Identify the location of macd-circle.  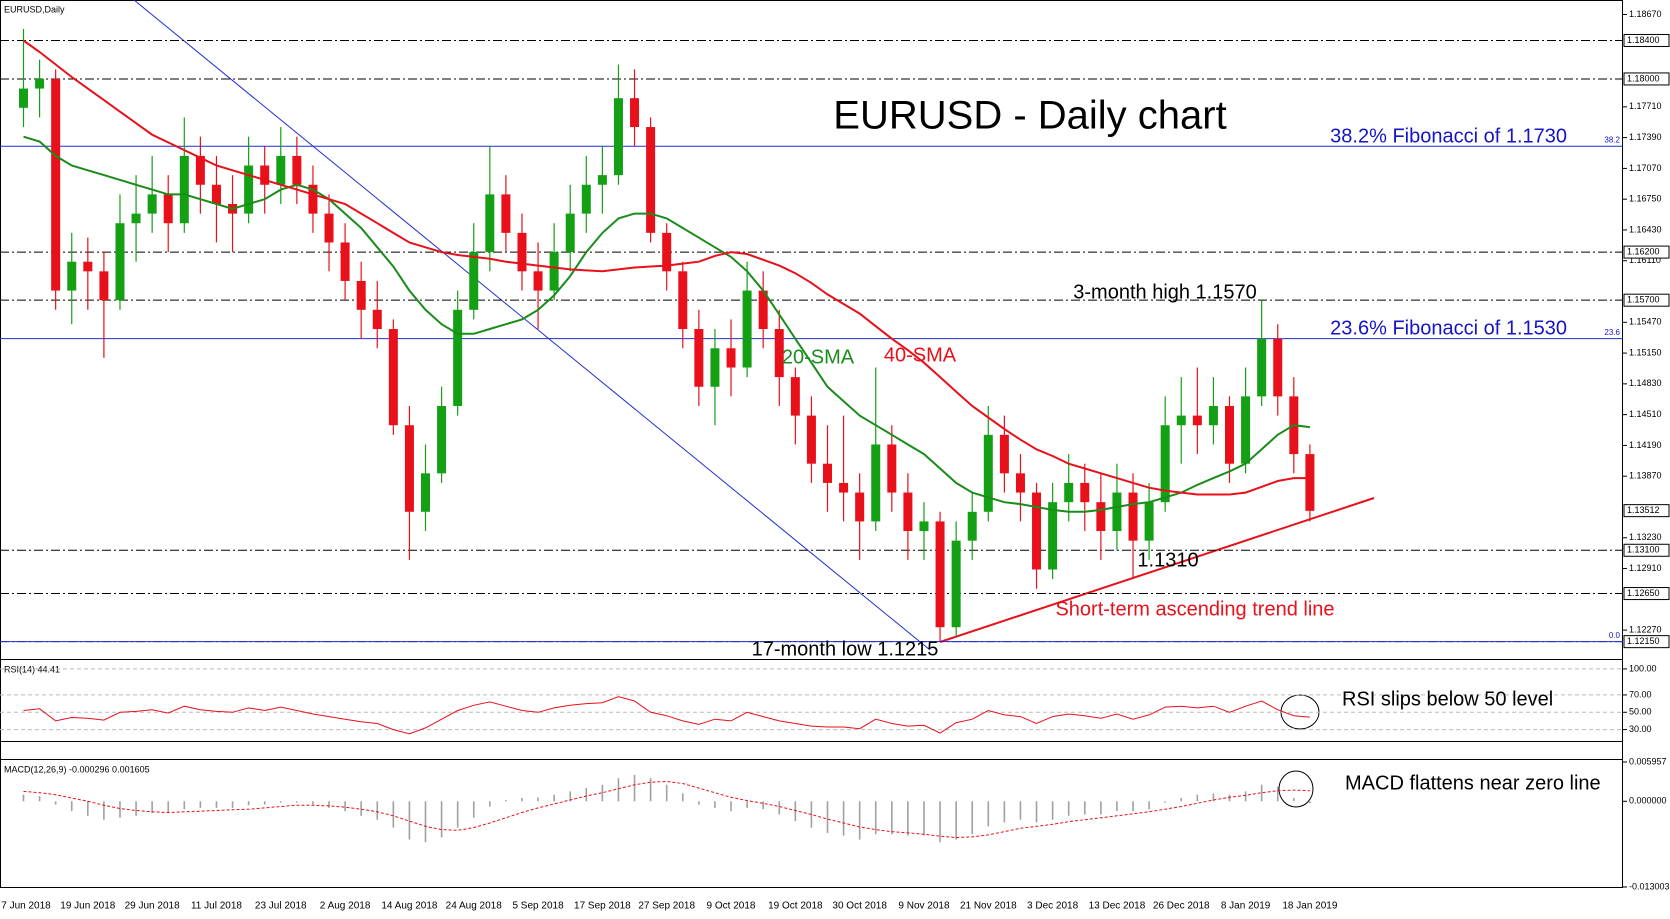
(1296, 789).